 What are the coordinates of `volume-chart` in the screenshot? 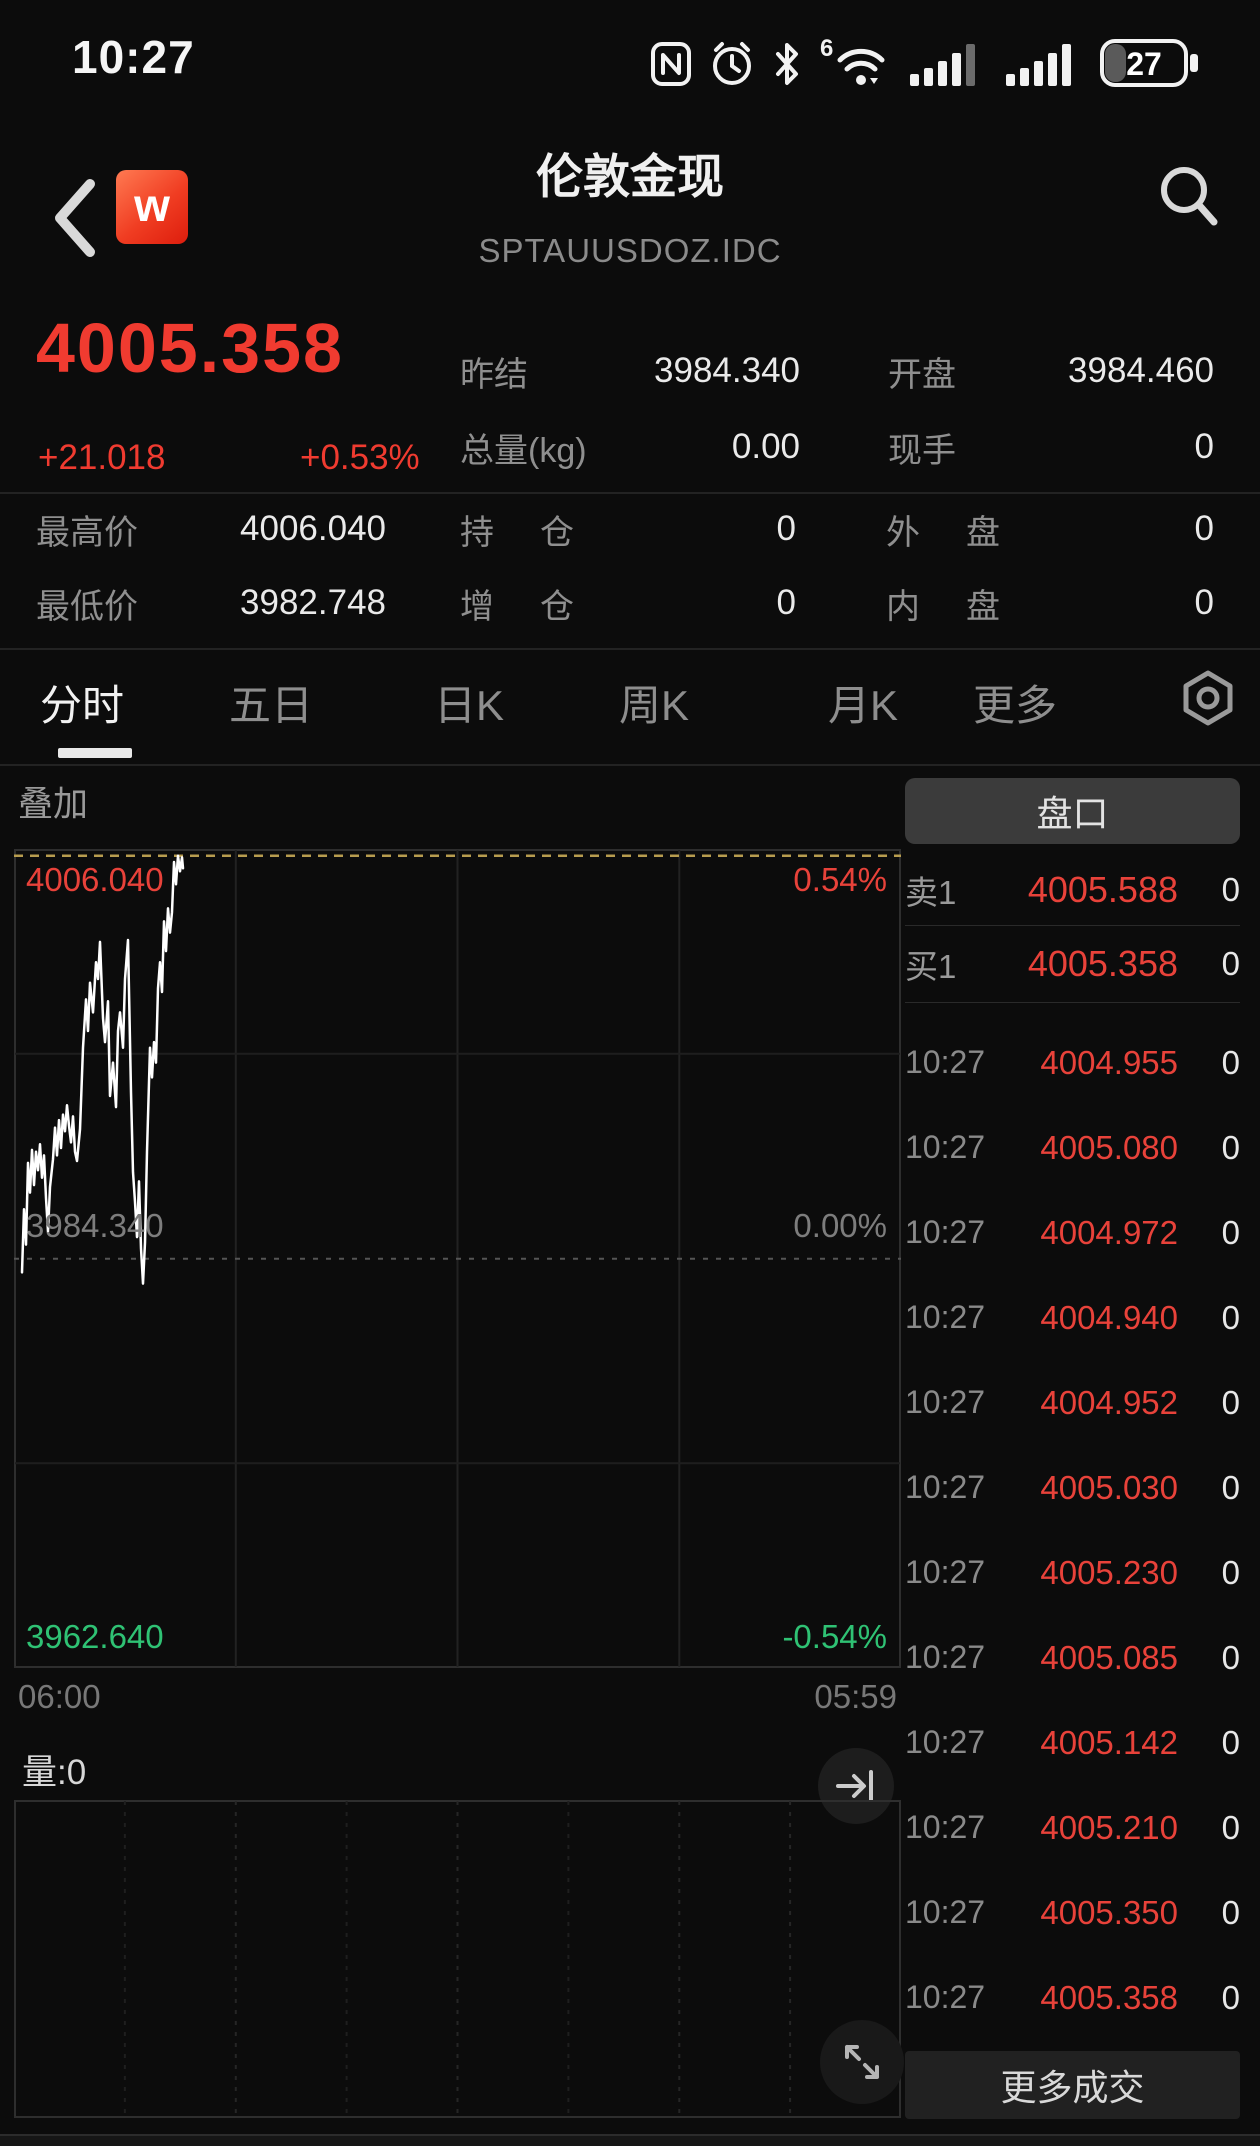 It's located at (457, 1959).